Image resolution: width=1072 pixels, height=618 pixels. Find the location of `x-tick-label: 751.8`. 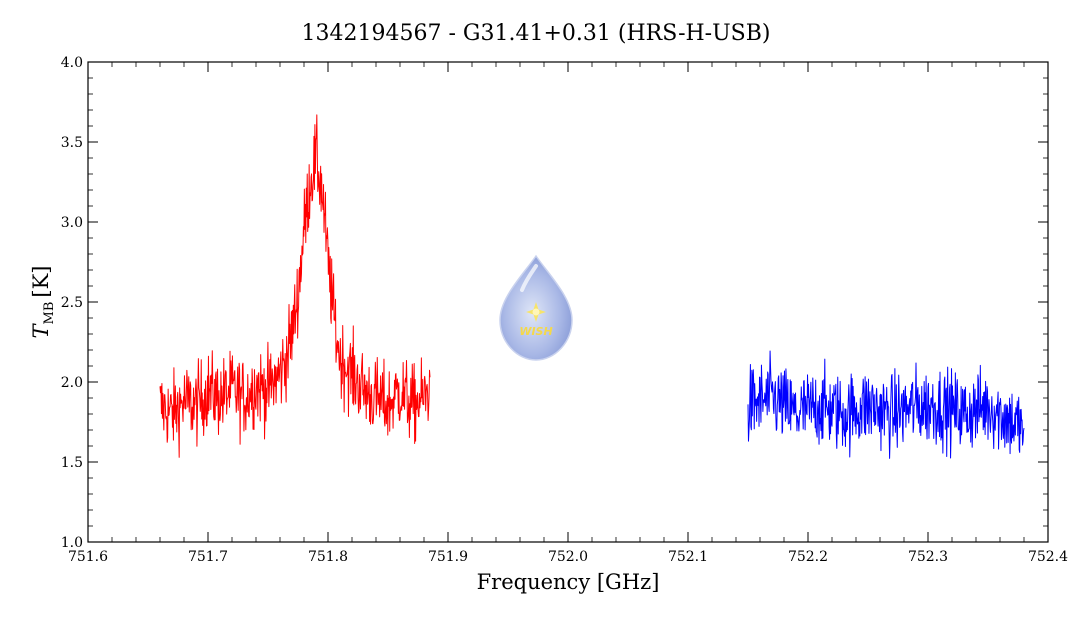

x-tick-label: 751.8 is located at coordinates (328, 557).